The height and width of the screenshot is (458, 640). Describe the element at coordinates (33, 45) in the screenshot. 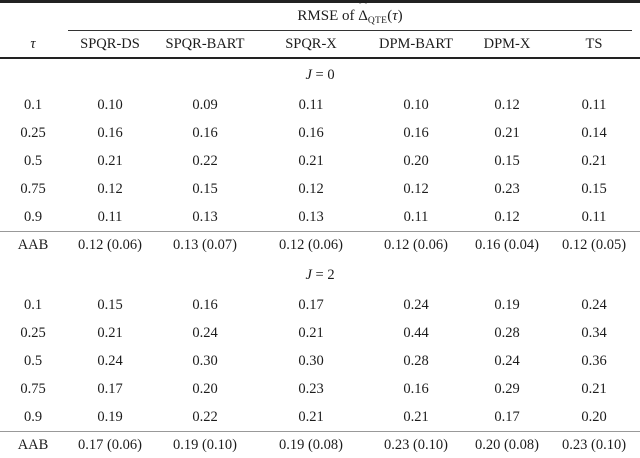

I see `column-header-tau: τ` at that location.